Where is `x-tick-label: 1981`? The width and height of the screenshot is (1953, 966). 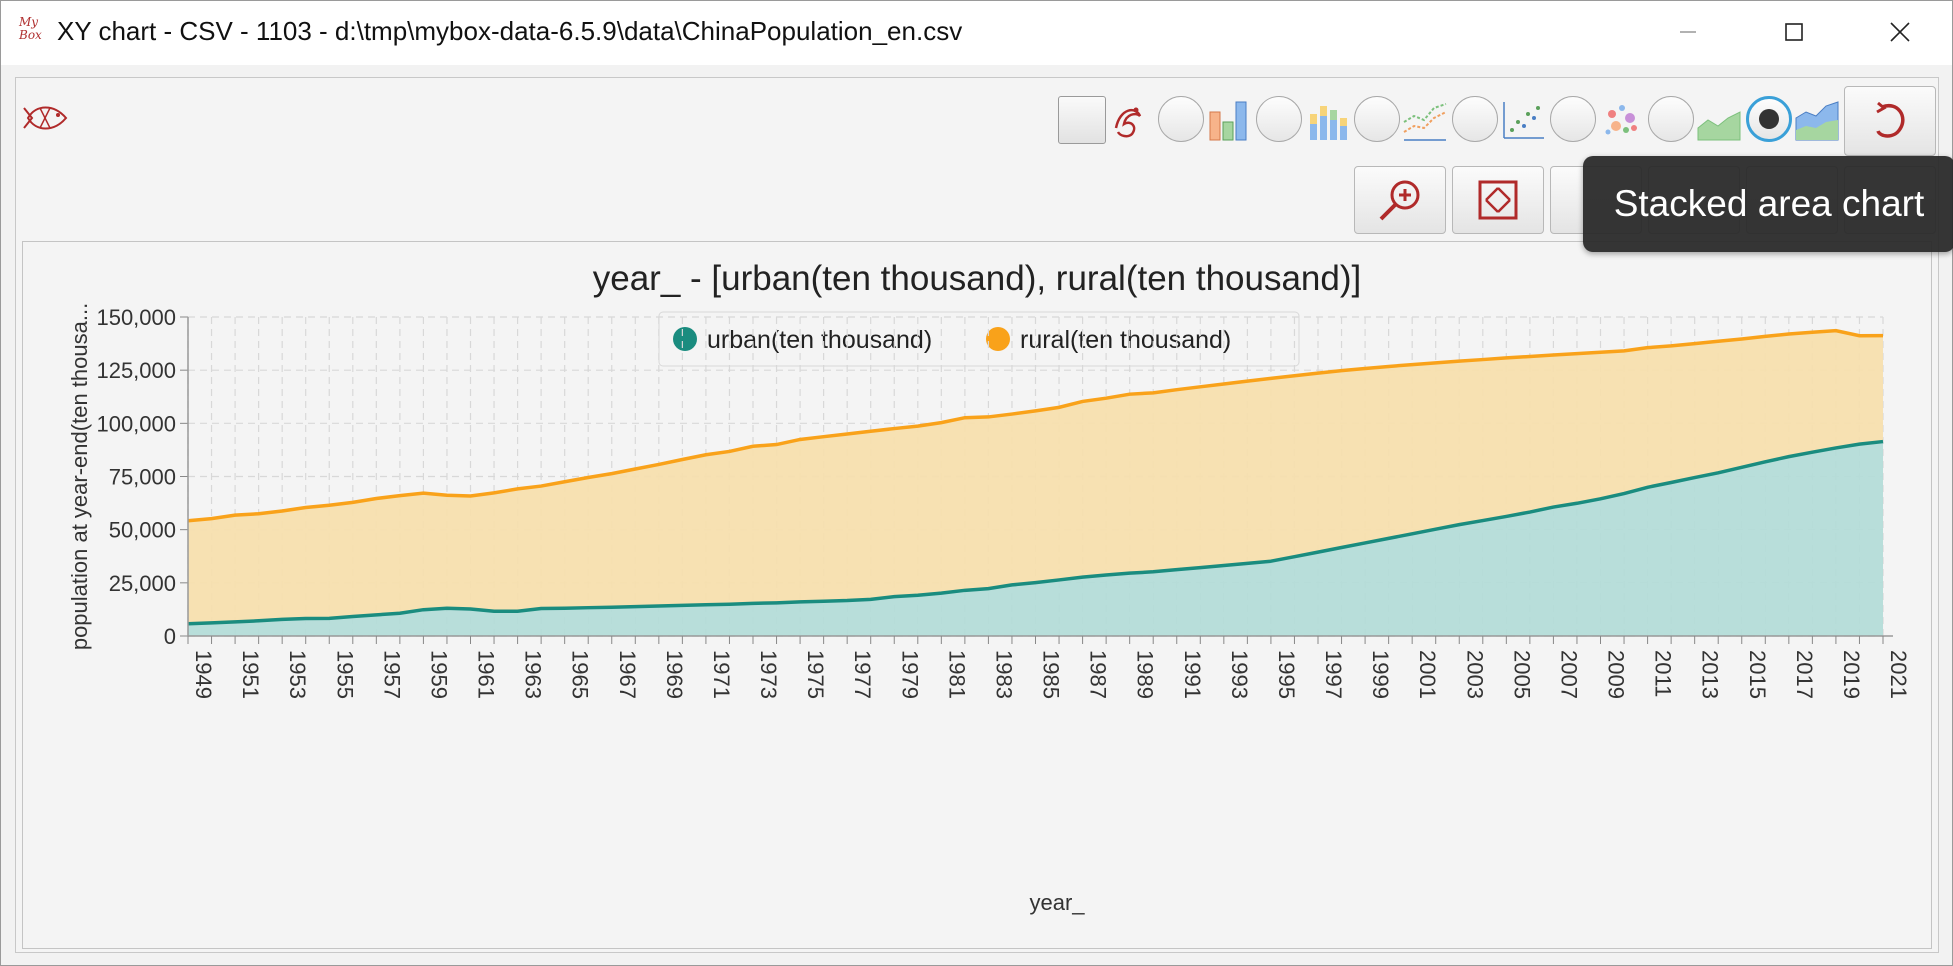
x-tick-label: 1981 is located at coordinates (956, 674).